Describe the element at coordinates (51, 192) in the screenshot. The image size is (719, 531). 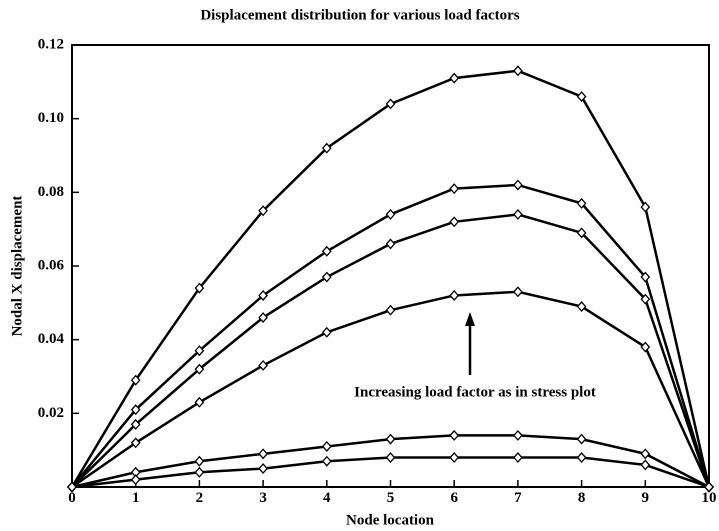
I see `y-tick-label: 0.08` at that location.